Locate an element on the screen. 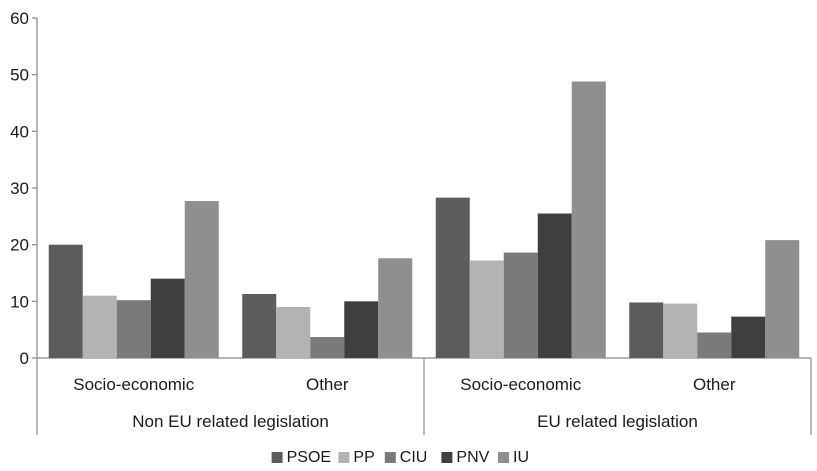 Image resolution: width=817 pixels, height=471 pixels. y-tick-label: 10 is located at coordinates (19, 301).